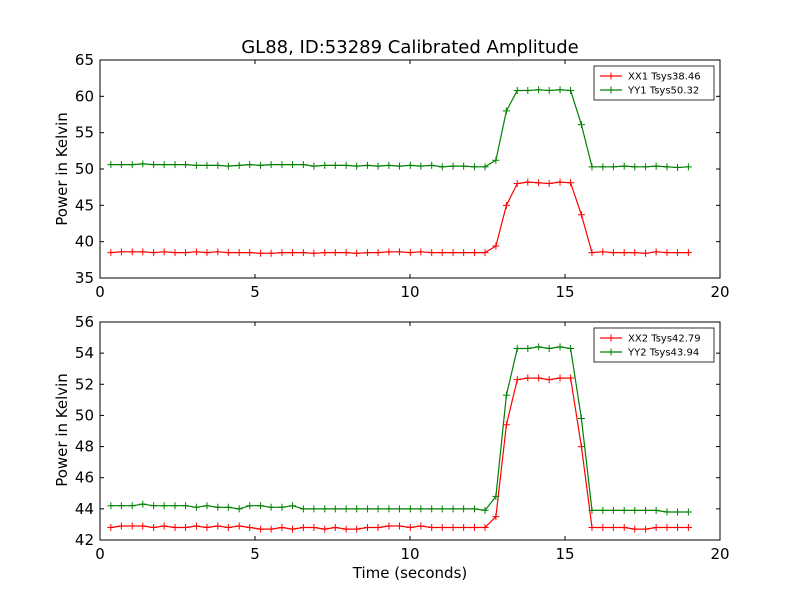  I want to click on top-ytick-label: 55, so click(84, 133).